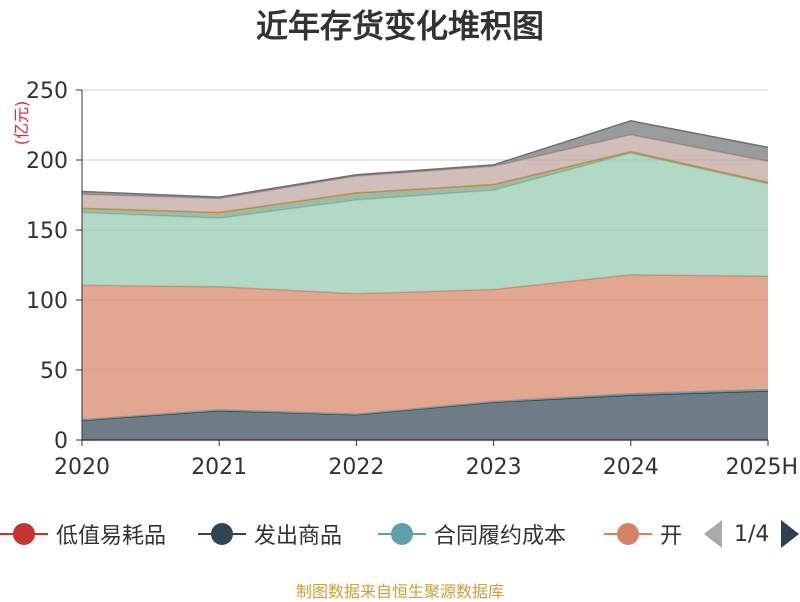  Describe the element at coordinates (54, 371) in the screenshot. I see `y-tick-label: 50` at that location.